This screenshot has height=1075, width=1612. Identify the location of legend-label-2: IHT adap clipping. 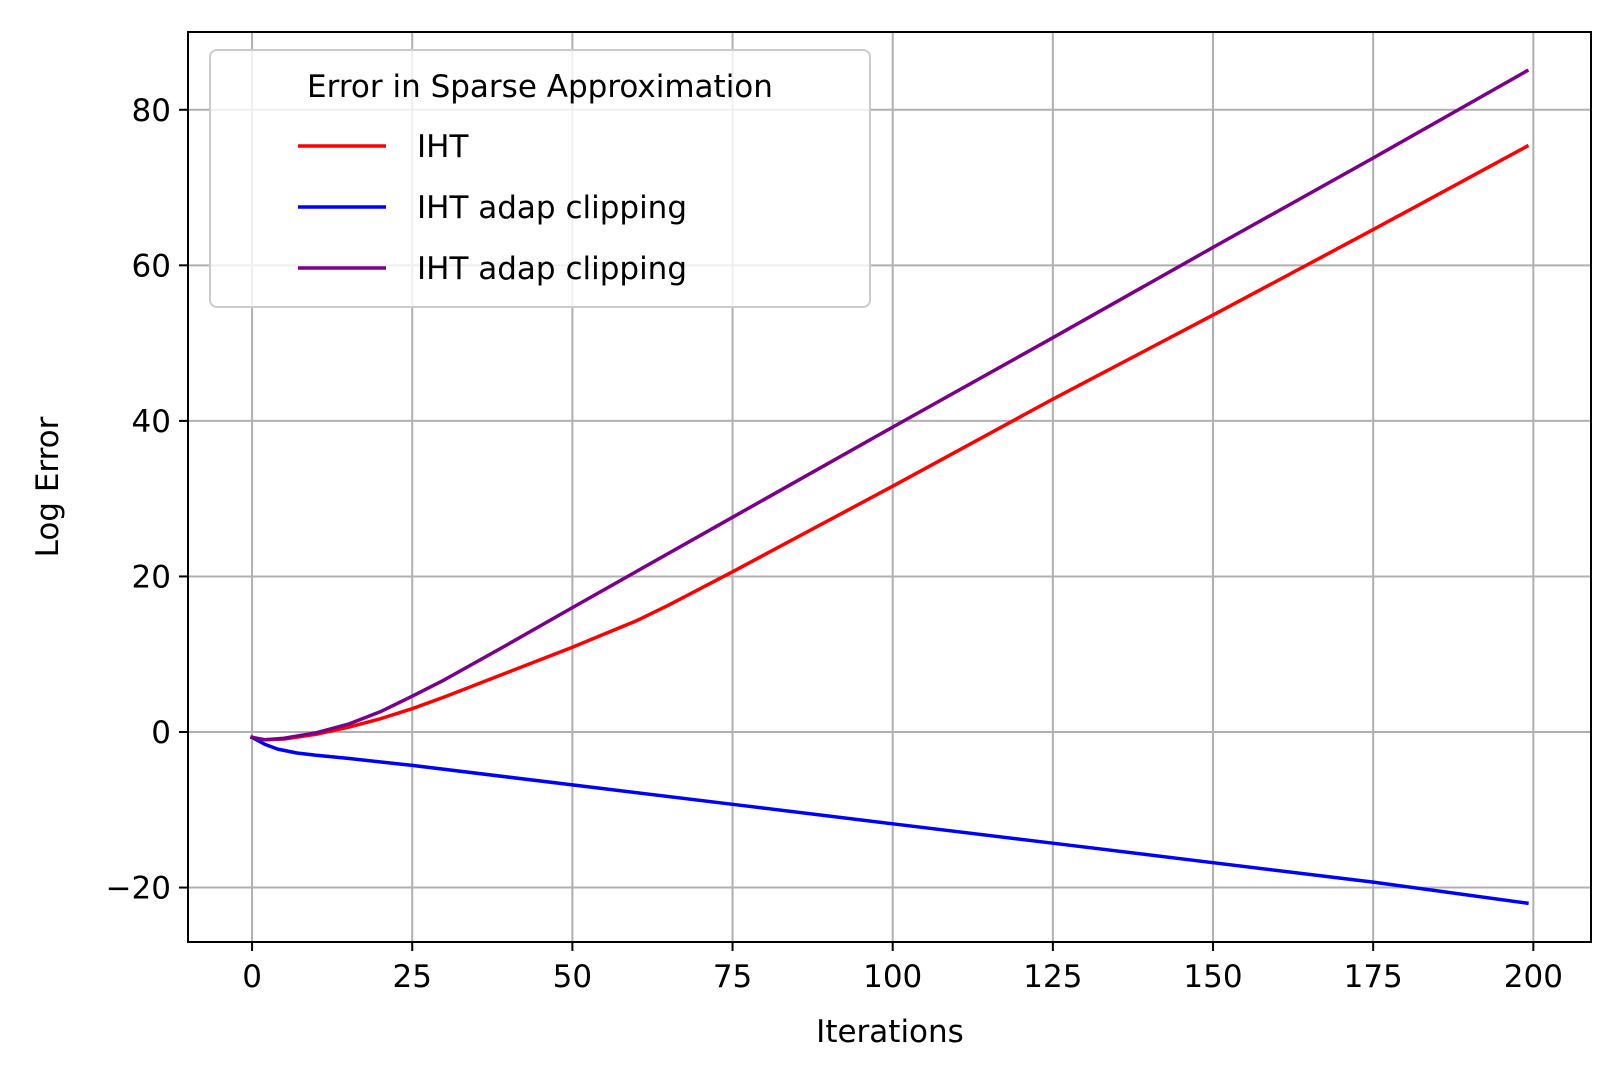
(552, 208).